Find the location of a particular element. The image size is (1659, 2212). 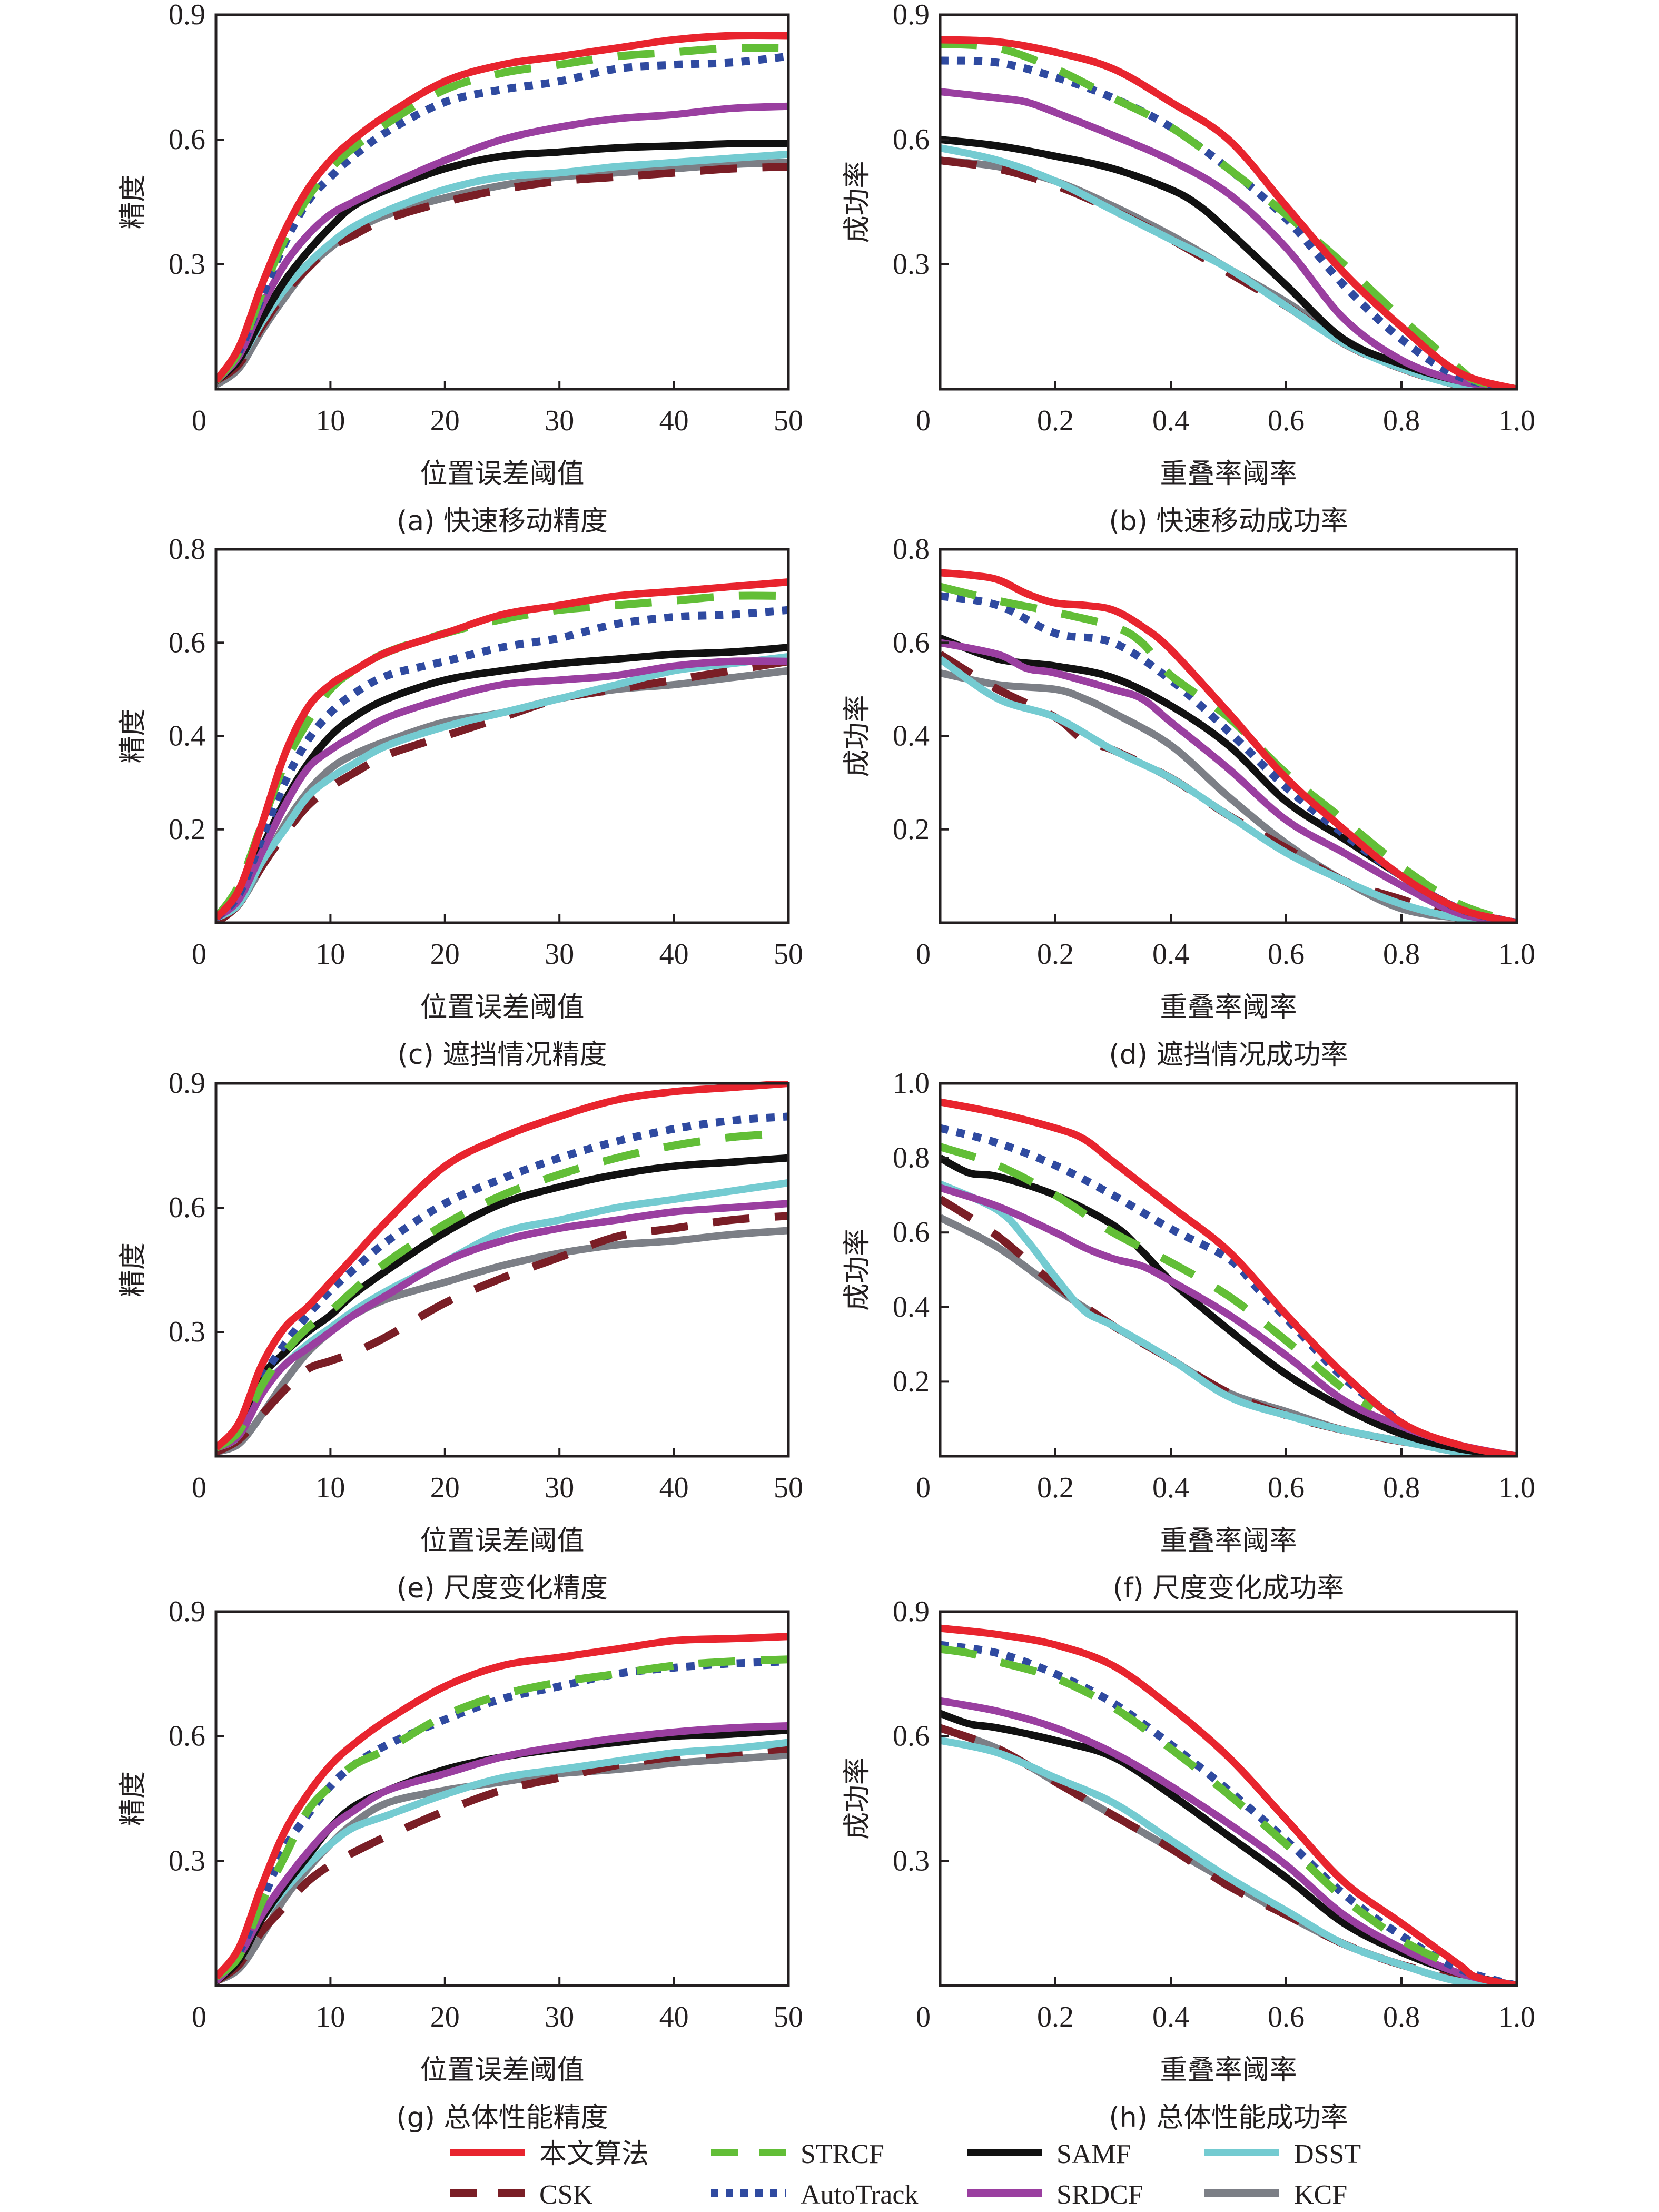

legend-label: AutoTrack is located at coordinates (859, 2195).